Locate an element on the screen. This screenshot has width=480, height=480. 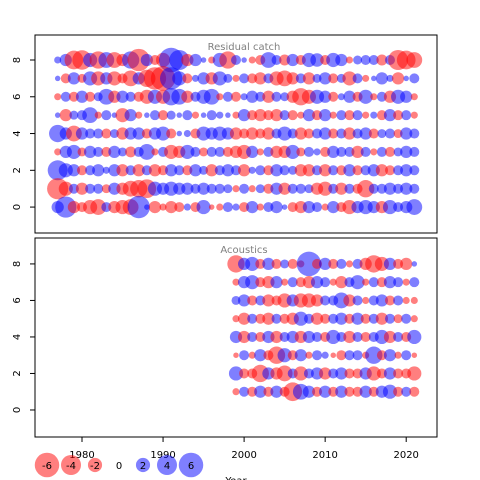
y-tick-label: 4 is located at coordinates (17, 133).